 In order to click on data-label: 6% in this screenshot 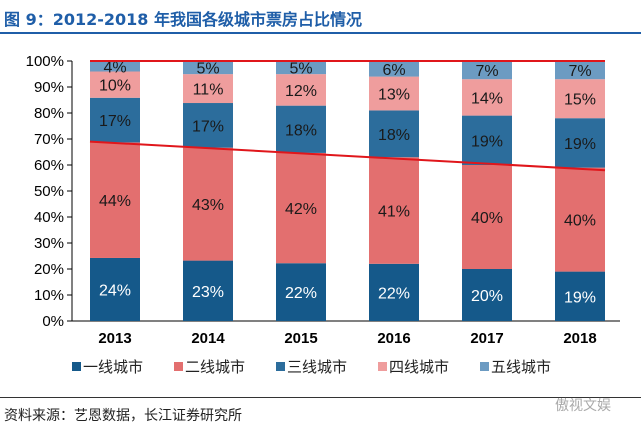, I will do `click(393, 70)`.